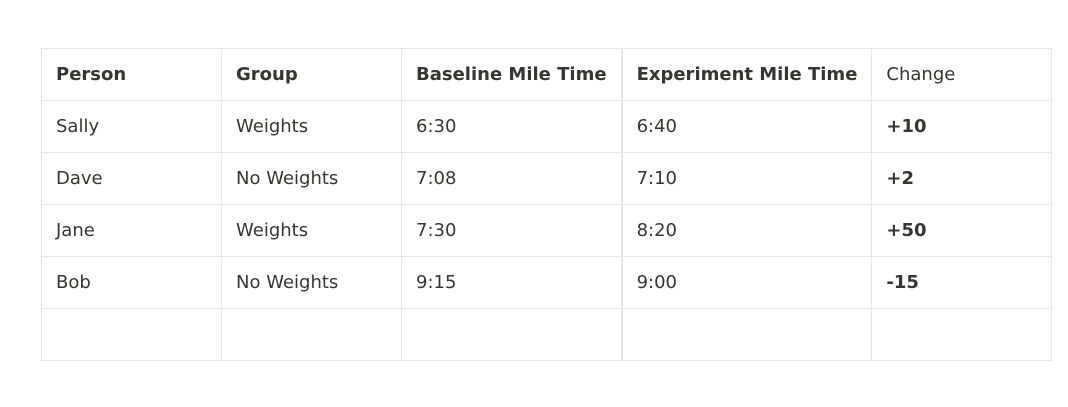 The width and height of the screenshot is (1068, 407). Describe the element at coordinates (131, 282) in the screenshot. I see `table-cell: Bob` at that location.